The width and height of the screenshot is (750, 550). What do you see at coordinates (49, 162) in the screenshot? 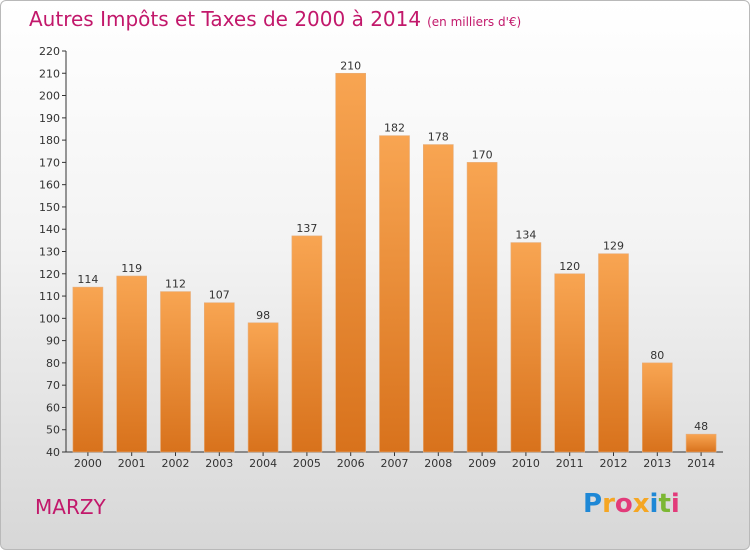
I see `y-tick-label: 170` at bounding box center [49, 162].